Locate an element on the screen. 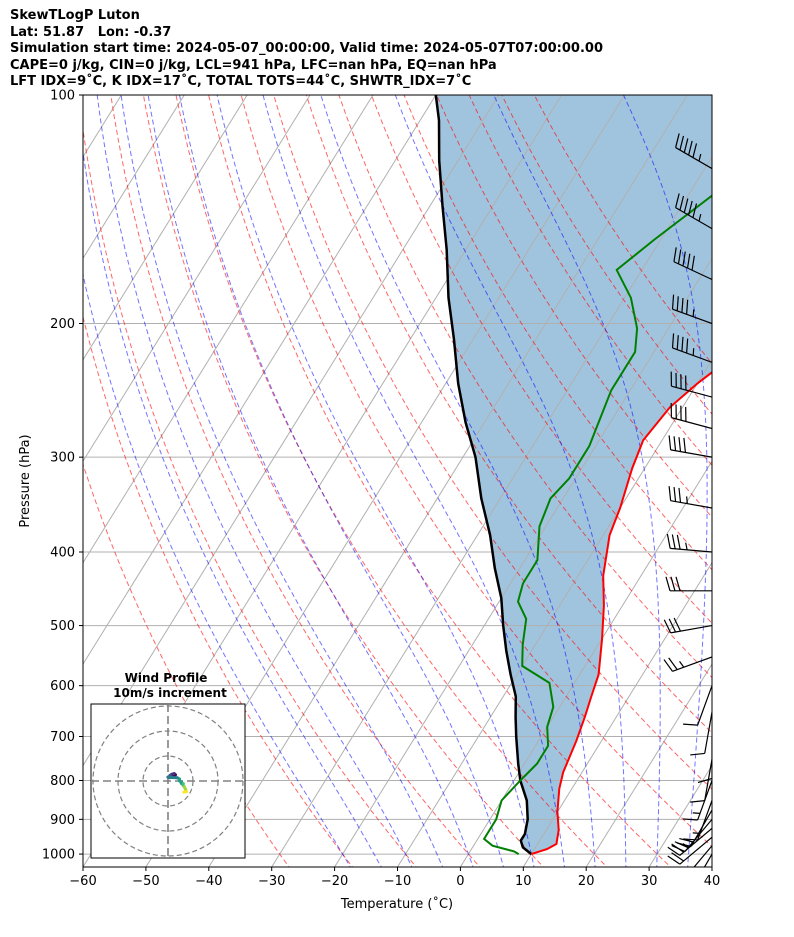  x-tick-label: −20 is located at coordinates (334, 881).